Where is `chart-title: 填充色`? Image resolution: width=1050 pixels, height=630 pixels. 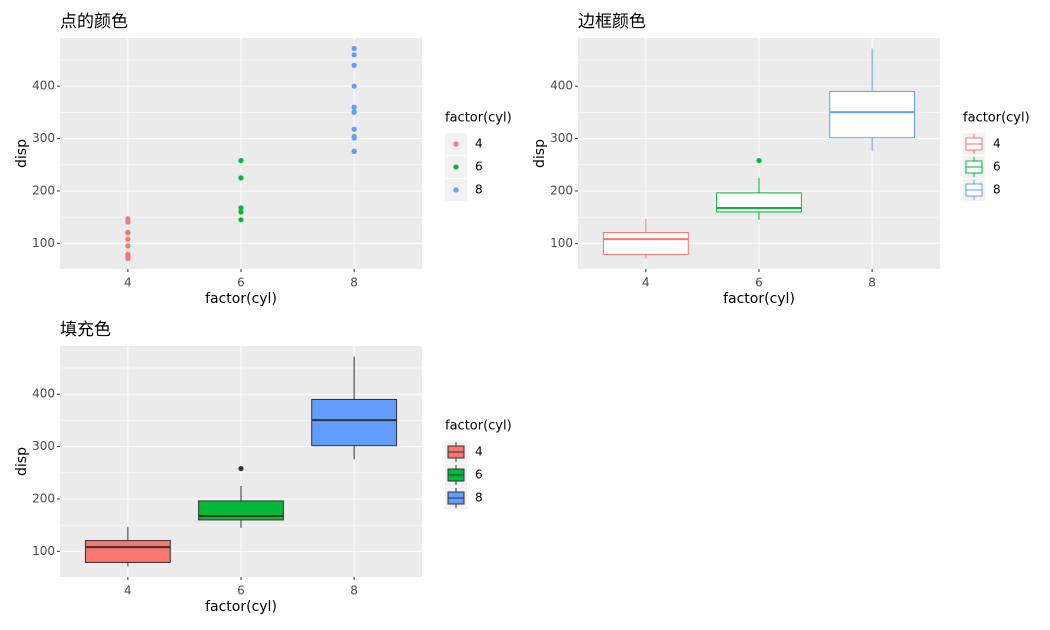 chart-title: 填充色 is located at coordinates (85, 330).